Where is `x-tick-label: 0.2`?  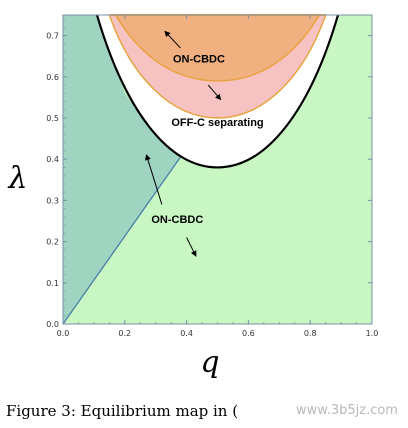 x-tick-label: 0.2 is located at coordinates (124, 333).